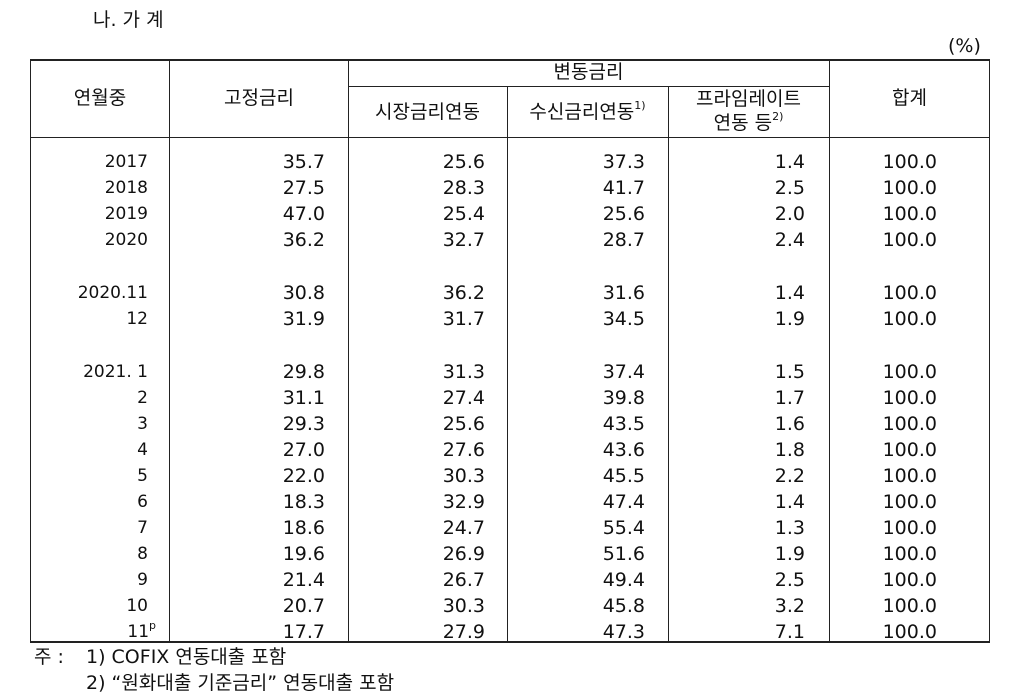 The height and width of the screenshot is (695, 1024). Describe the element at coordinates (789, 424) in the screenshot. I see `cell: 1.6` at that location.